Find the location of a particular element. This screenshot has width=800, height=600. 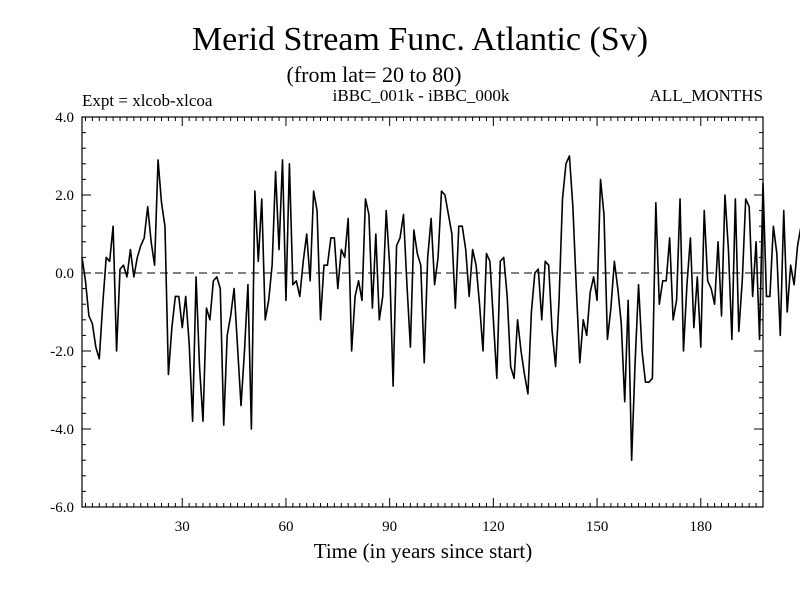

y-tick-label: -4.0 is located at coordinates (62, 430).